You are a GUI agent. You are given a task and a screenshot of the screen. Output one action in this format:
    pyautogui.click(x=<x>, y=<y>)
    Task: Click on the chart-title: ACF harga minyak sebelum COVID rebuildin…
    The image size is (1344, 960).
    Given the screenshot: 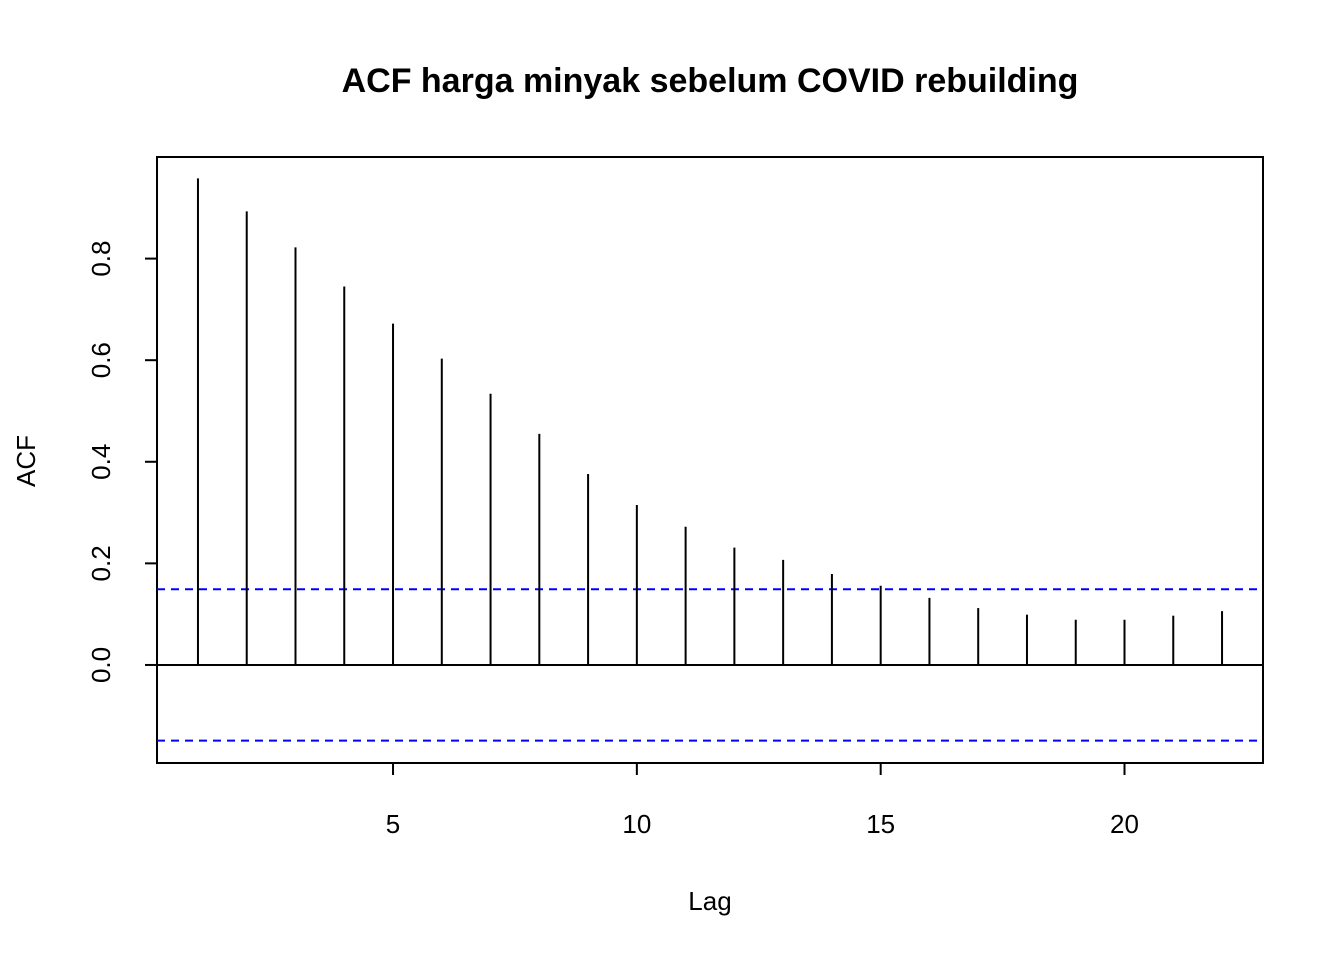 What is the action you would take?
    pyautogui.click(x=710, y=81)
    